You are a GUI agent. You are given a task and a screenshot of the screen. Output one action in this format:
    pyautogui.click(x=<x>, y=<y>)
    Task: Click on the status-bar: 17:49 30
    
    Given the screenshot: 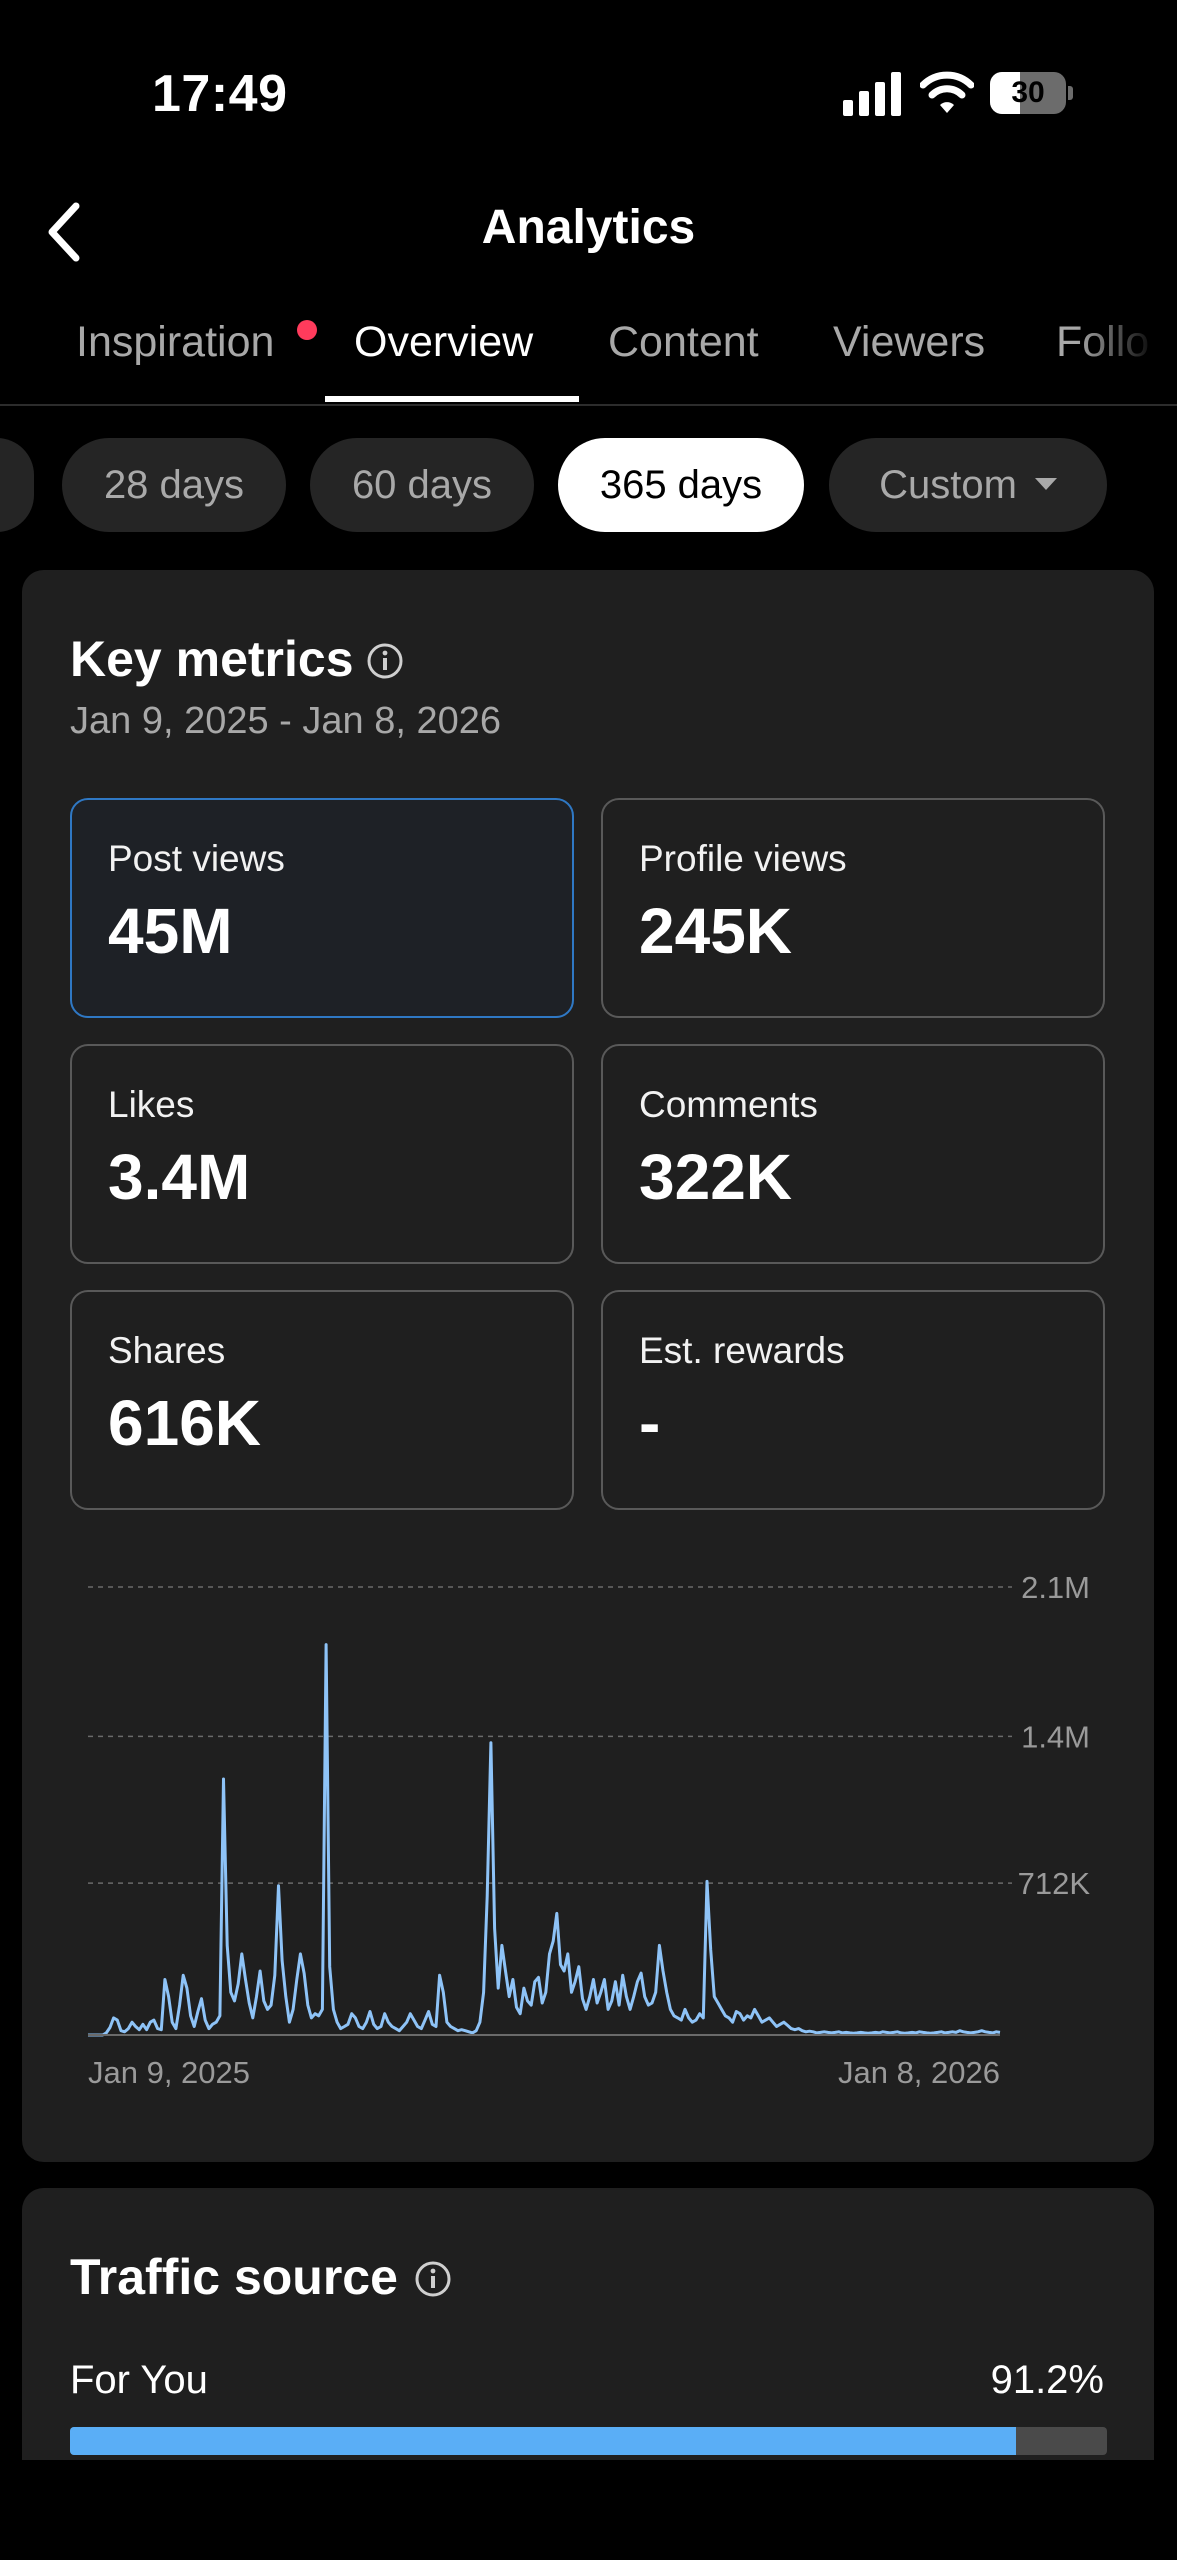 What is the action you would take?
    pyautogui.click(x=588, y=95)
    